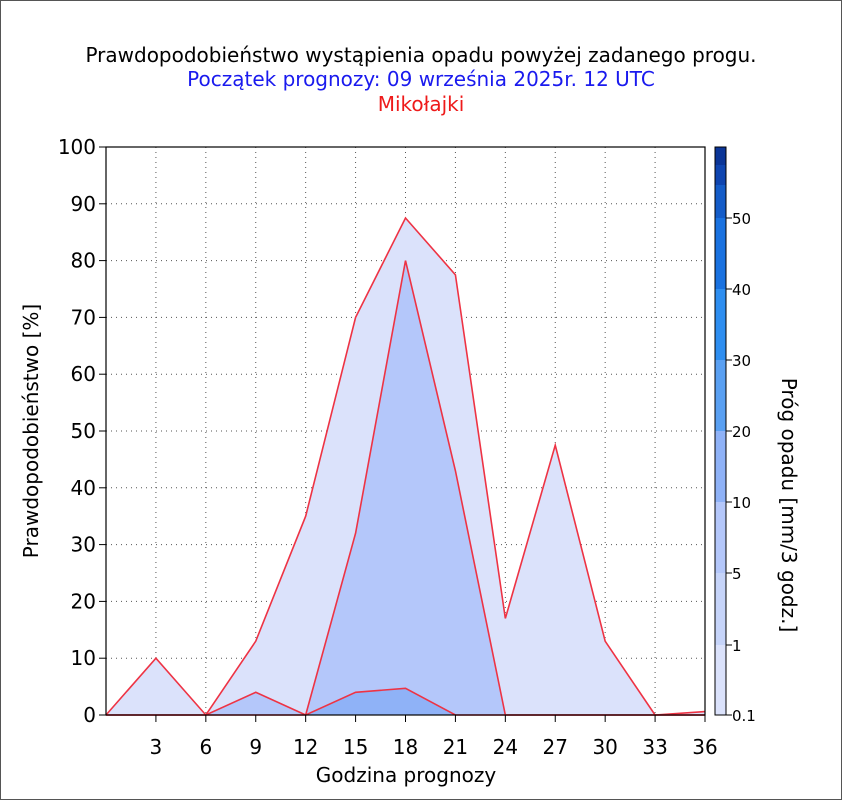  I want to click on x-axis-ticks: 3 6 9 12 15 18 21 24 27 30 33 36, so click(434, 737).